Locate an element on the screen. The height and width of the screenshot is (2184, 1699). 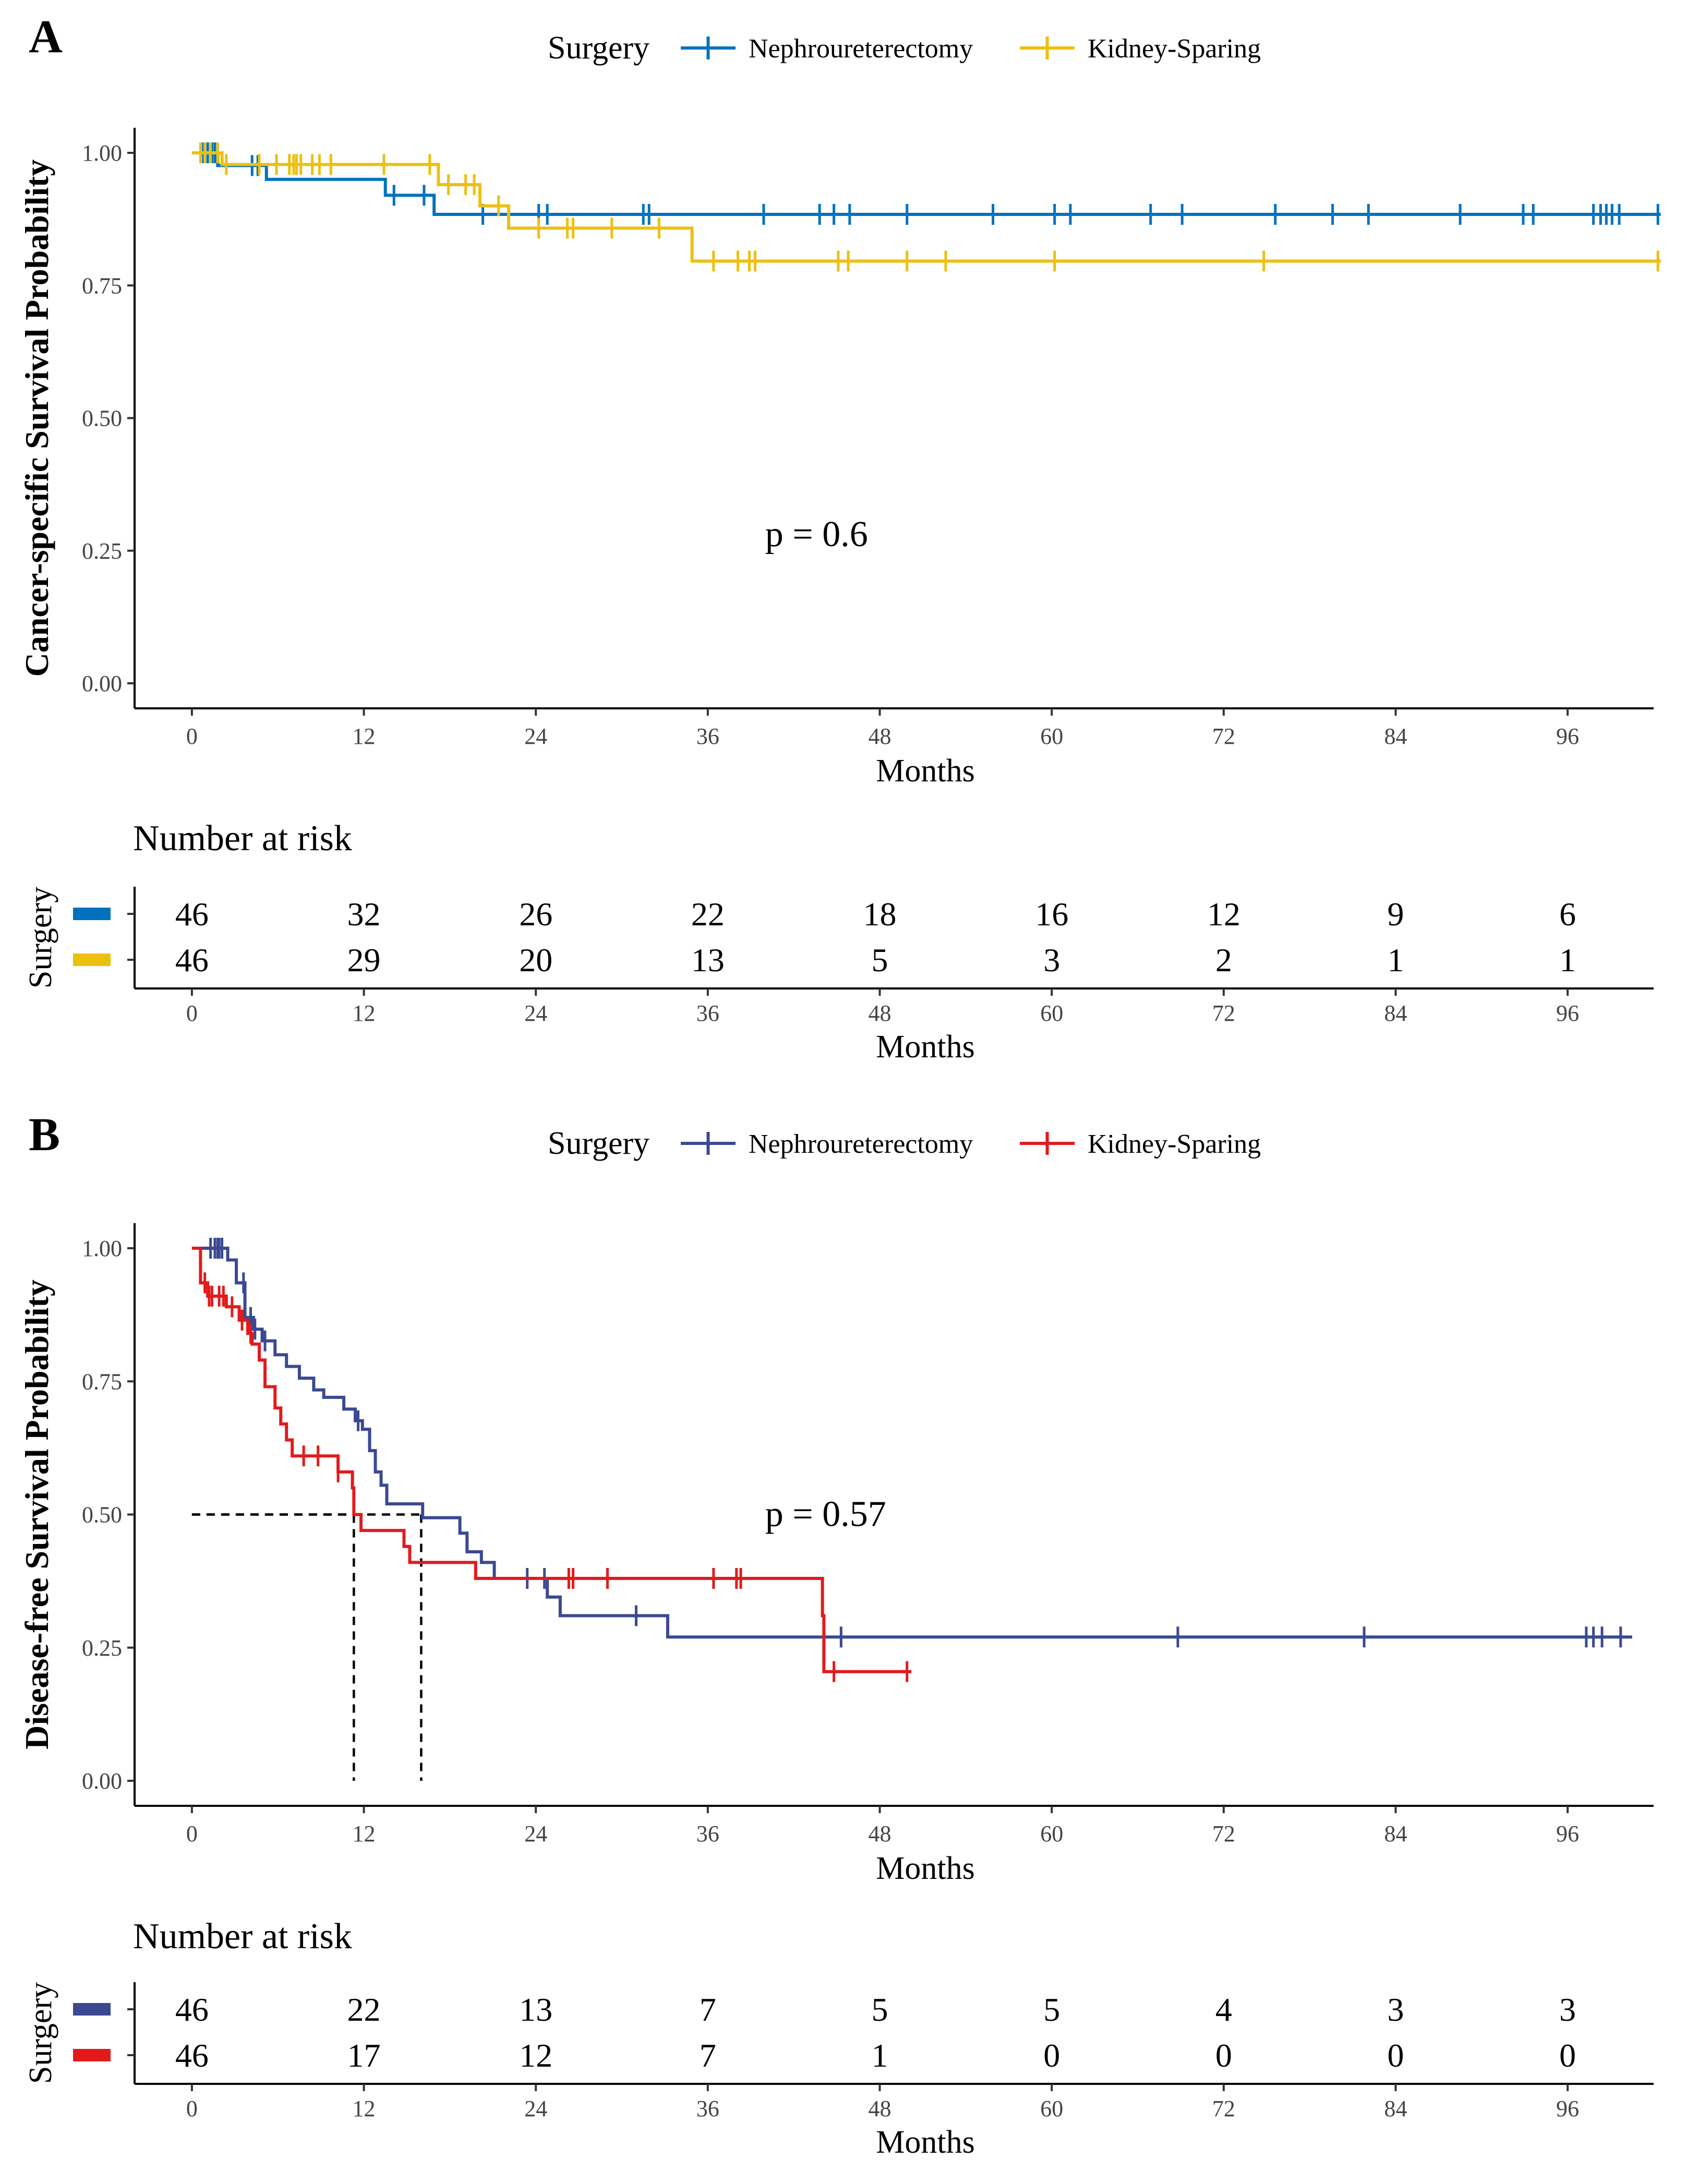
p-value: p = 0.57 is located at coordinates (825, 1514).